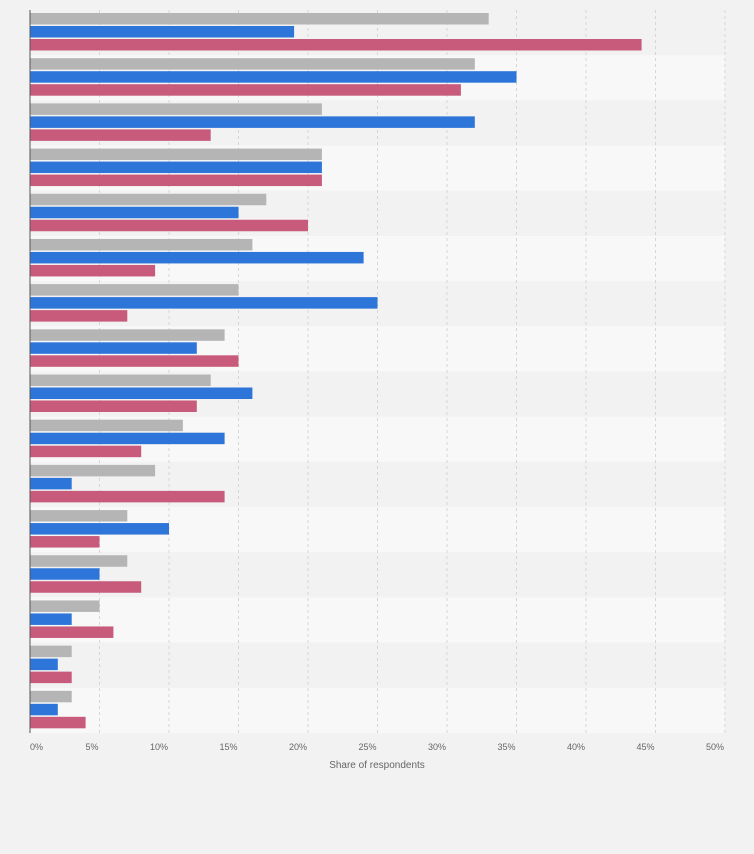  I want to click on x-tick-label: 35%, so click(506, 747).